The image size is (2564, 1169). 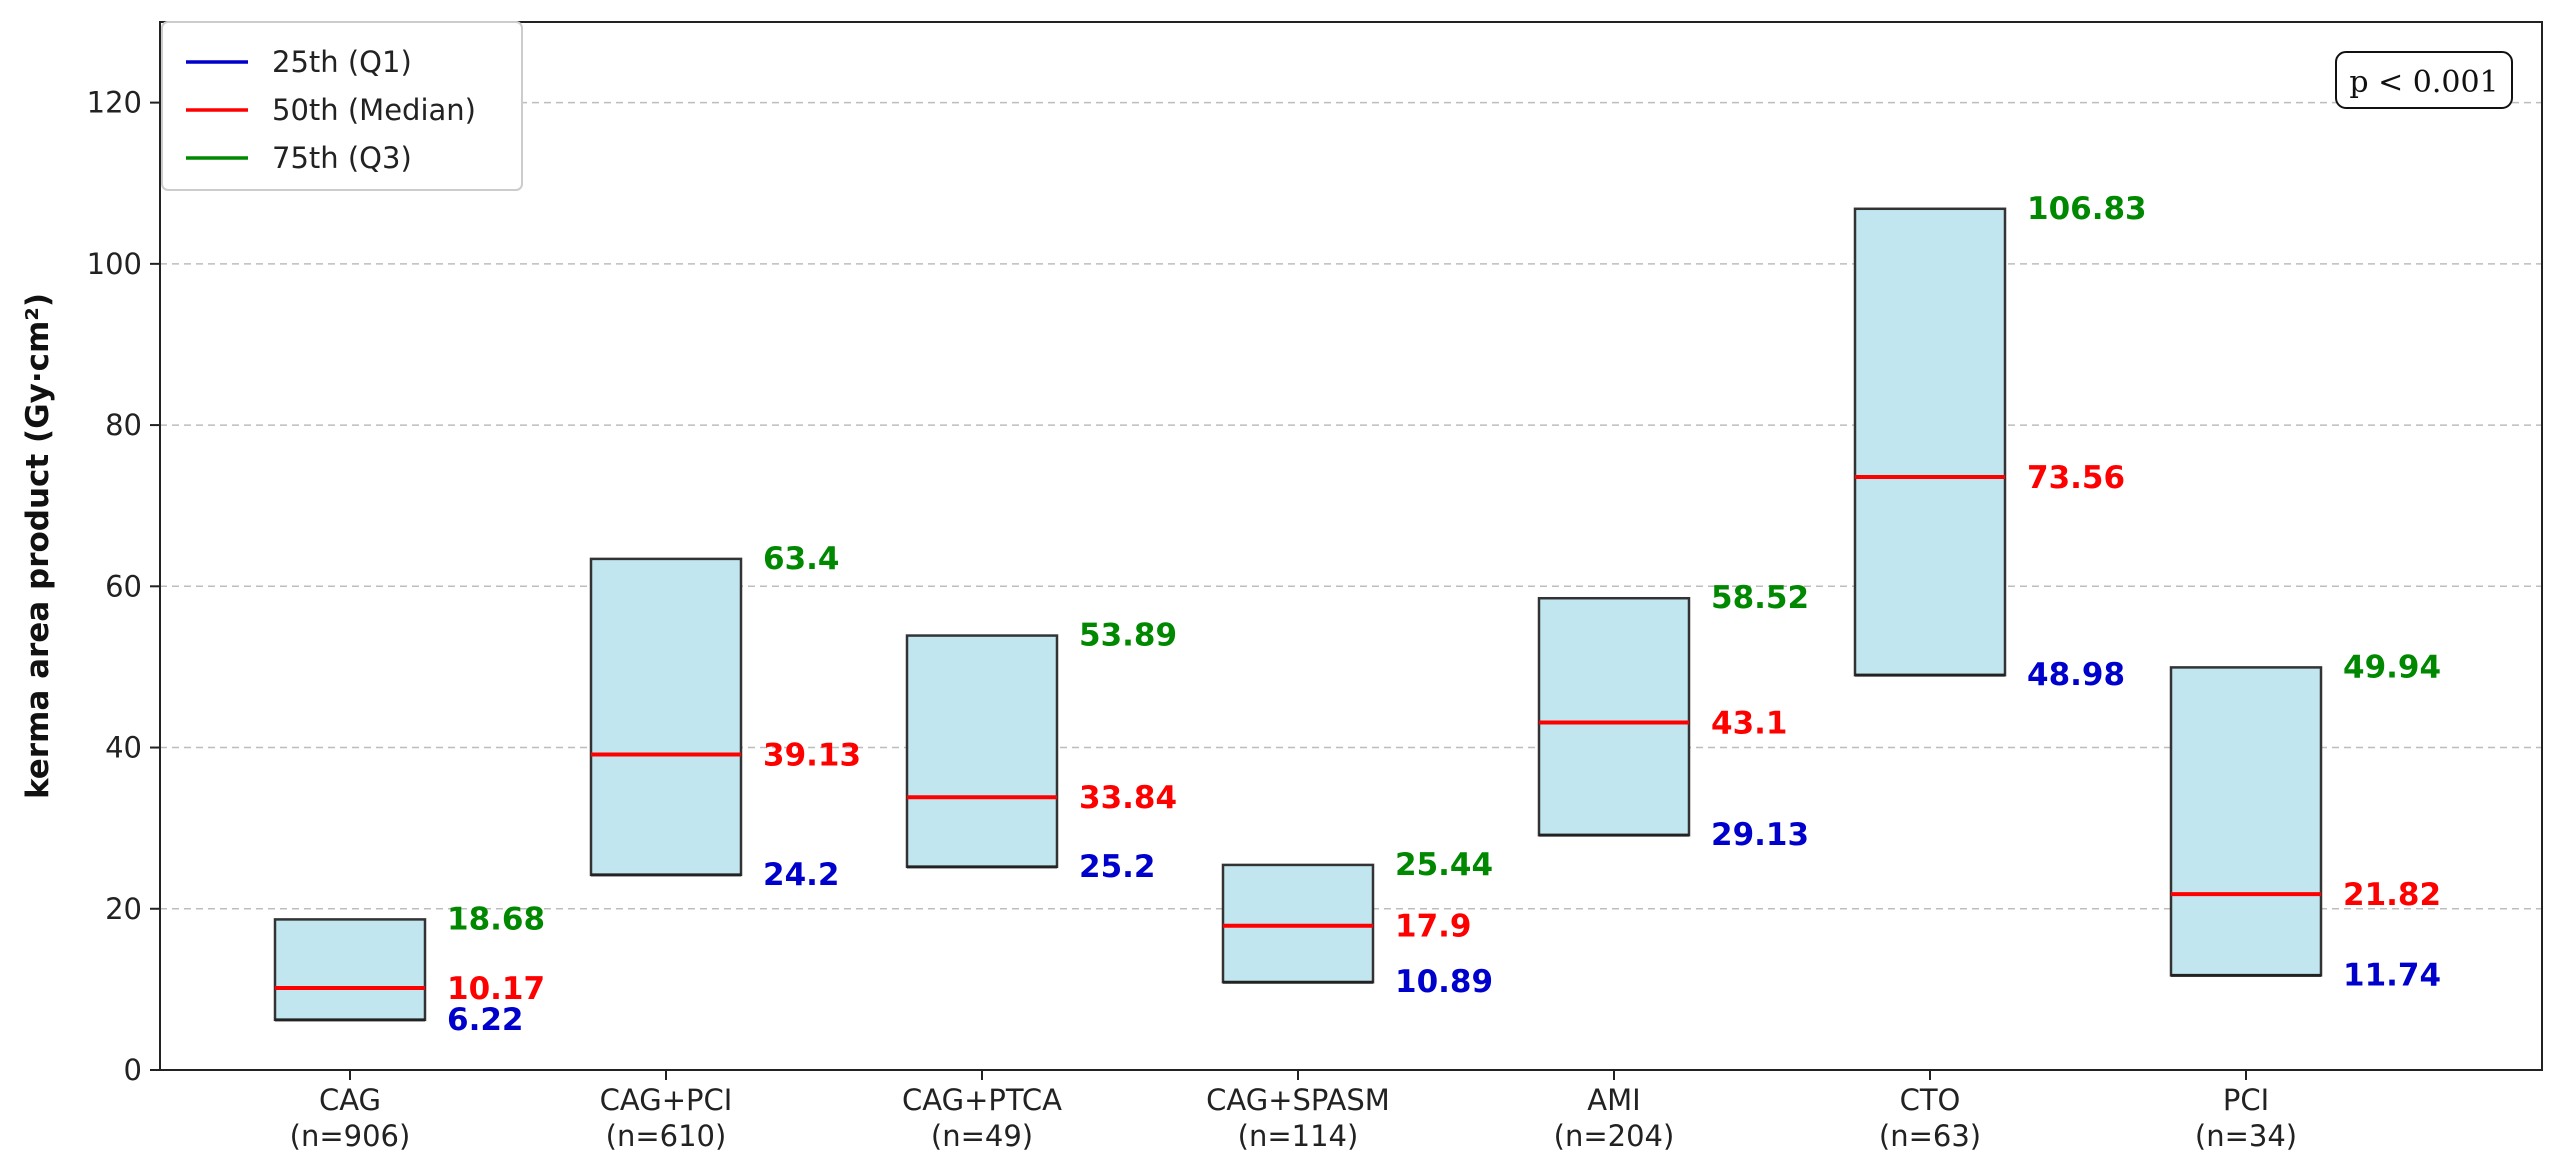 What do you see at coordinates (1128, 798) in the screenshot?
I see `median-value-label: 33.84` at bounding box center [1128, 798].